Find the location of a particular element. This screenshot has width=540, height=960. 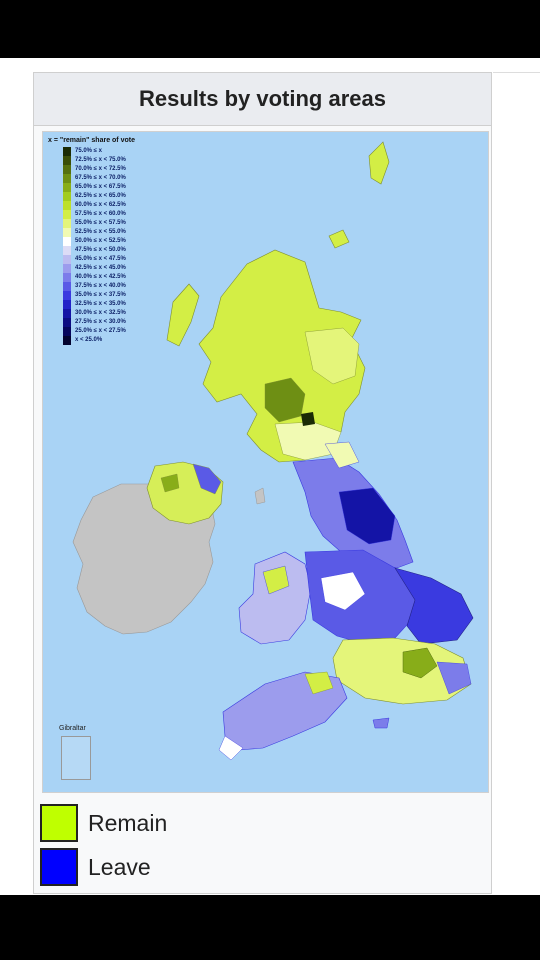

scale-row: 30.0% ≤ x < 32.5% is located at coordinates (113, 313).